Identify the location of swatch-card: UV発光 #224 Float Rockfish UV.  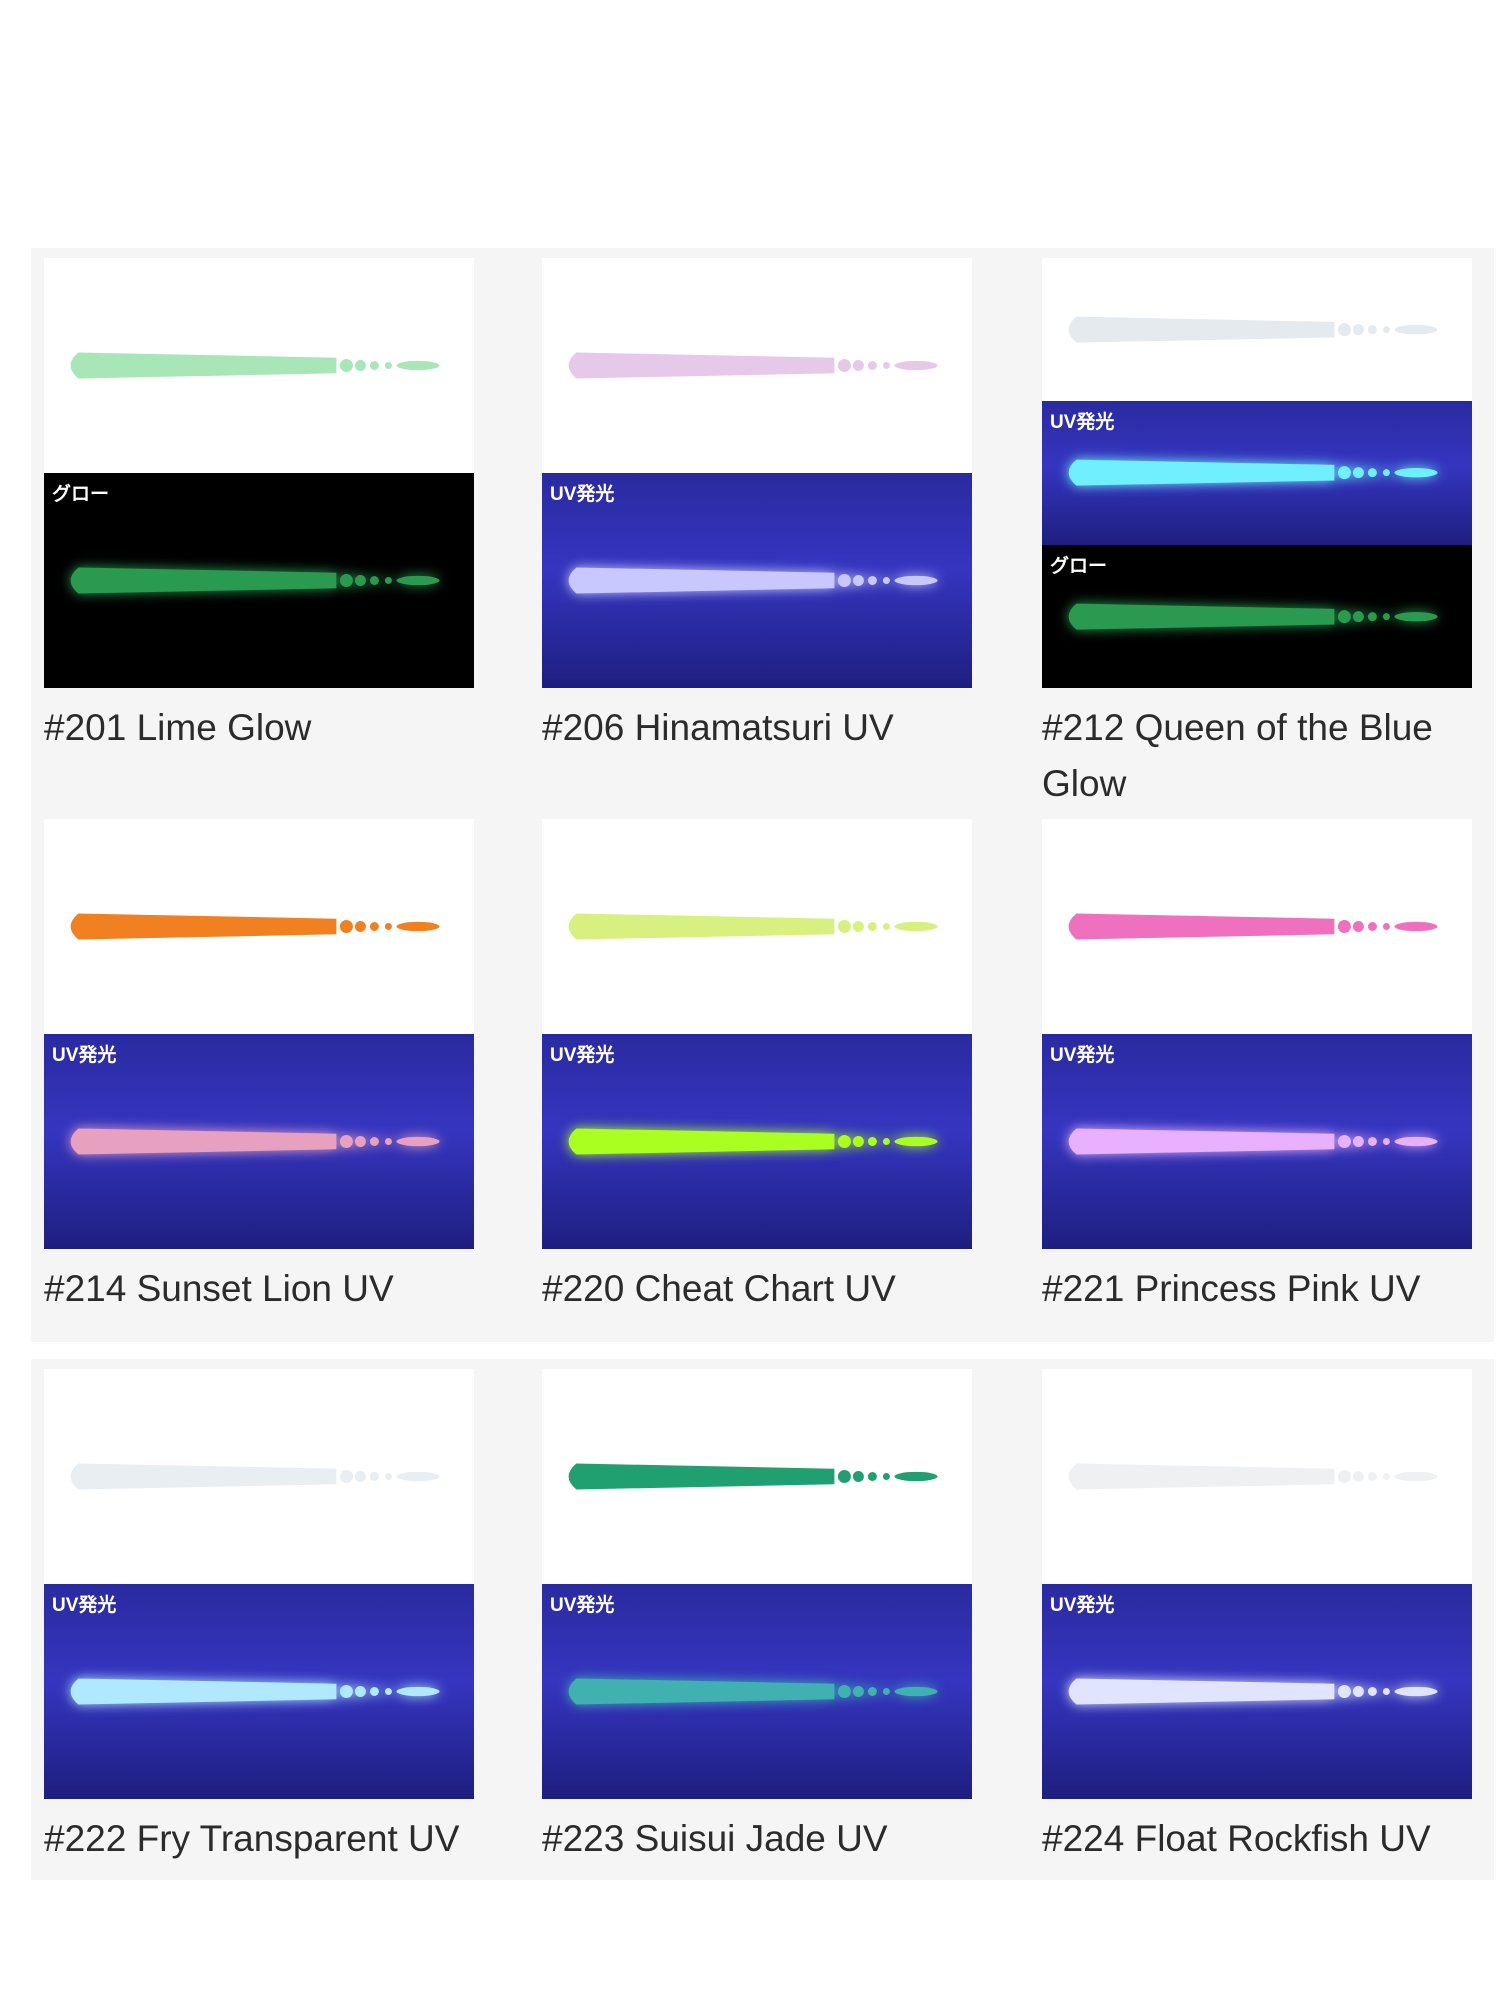
(1257, 1649).